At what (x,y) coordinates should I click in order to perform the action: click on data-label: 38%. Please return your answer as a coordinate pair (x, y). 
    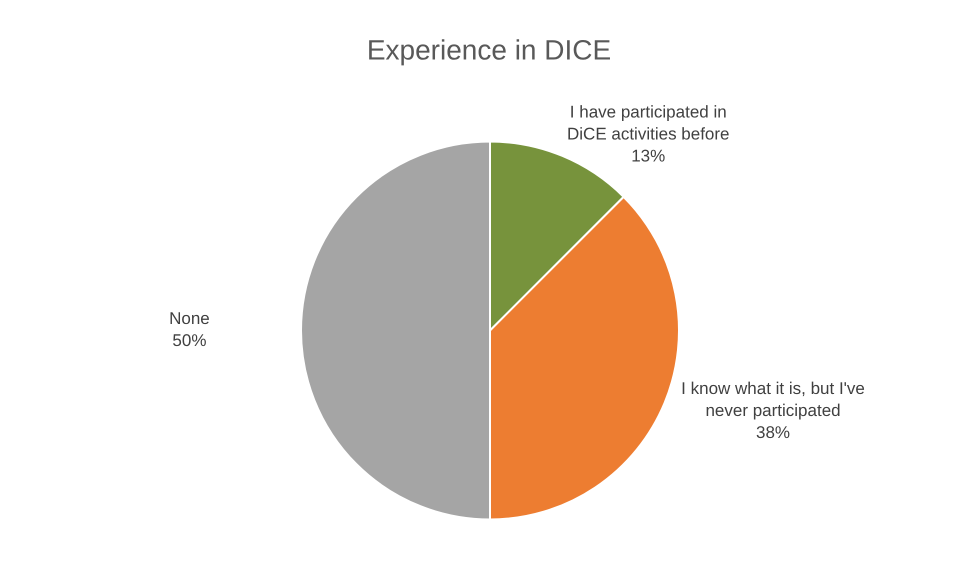
    Looking at the image, I should click on (773, 432).